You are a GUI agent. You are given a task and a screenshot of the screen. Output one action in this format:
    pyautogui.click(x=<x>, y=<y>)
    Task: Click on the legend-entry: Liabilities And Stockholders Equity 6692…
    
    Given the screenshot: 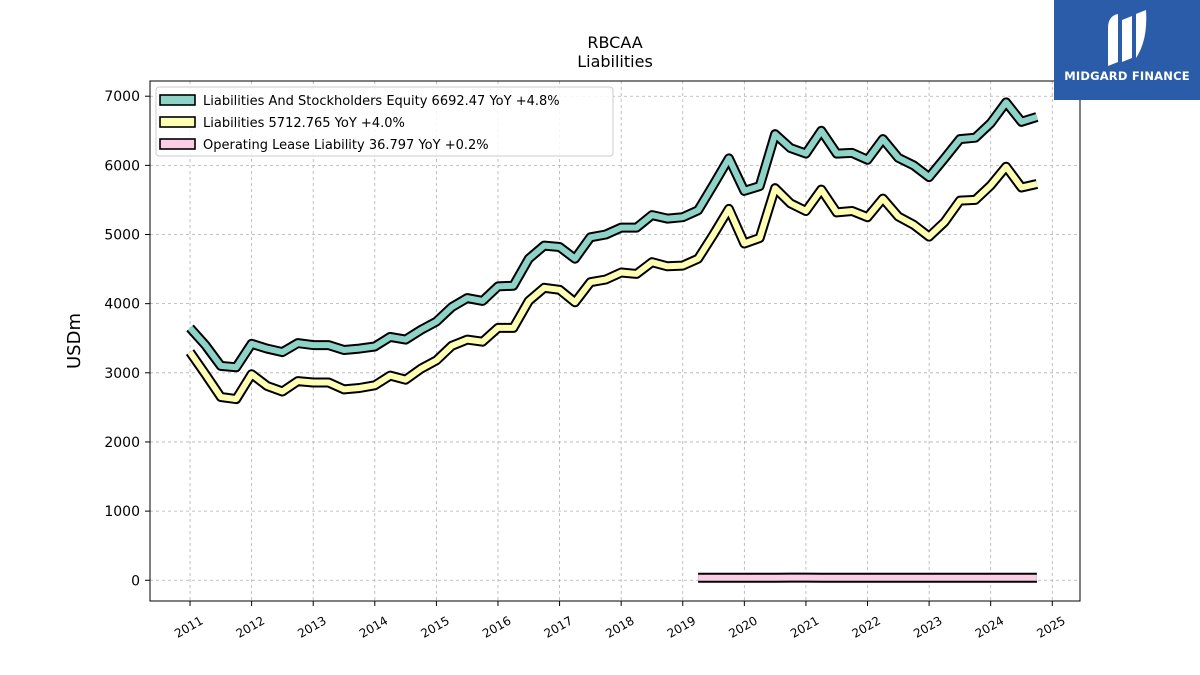 What is the action you would take?
    pyautogui.click(x=381, y=101)
    